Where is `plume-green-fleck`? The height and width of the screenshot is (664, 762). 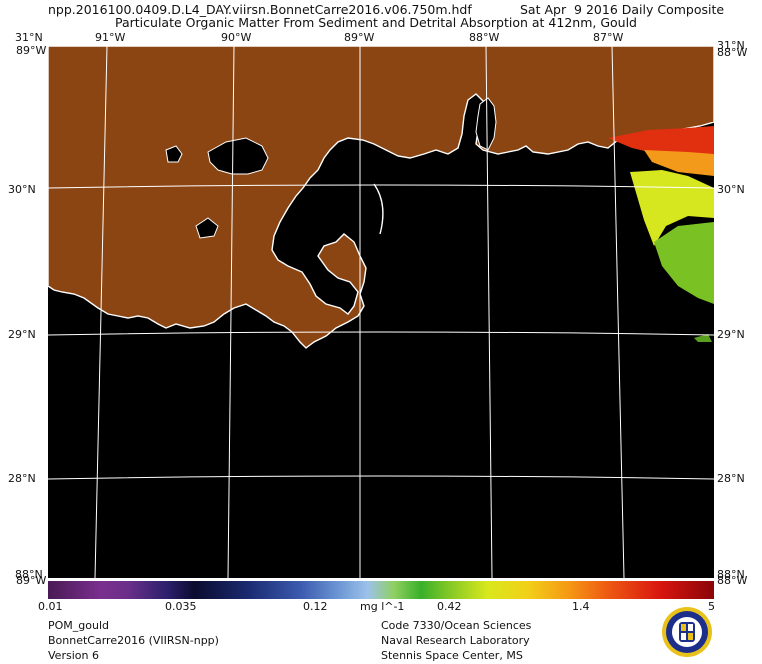
plume-green-fleck is located at coordinates (703, 338).